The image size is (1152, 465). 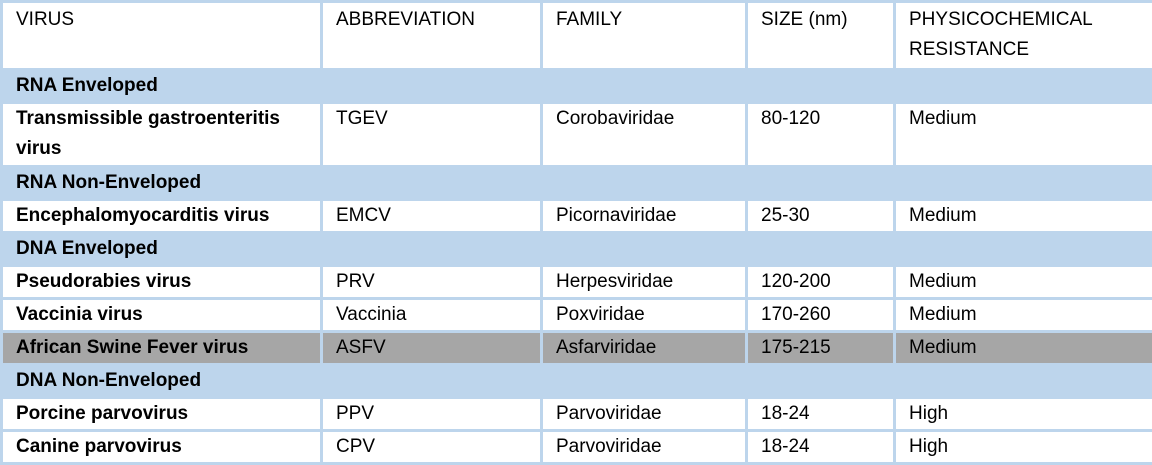 What do you see at coordinates (644, 348) in the screenshot?
I see `cell-family: Asfarviridae` at bounding box center [644, 348].